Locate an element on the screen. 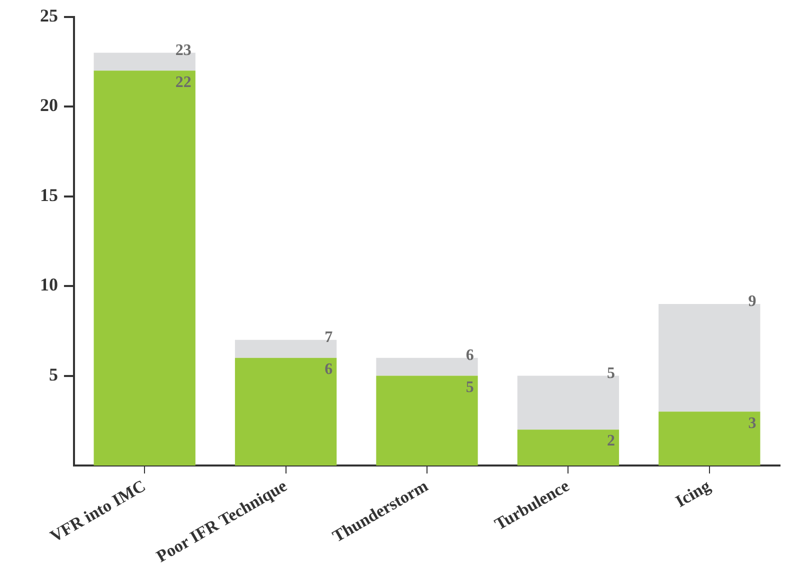 This screenshot has width=785, height=571. total-label: 7 is located at coordinates (328, 337).